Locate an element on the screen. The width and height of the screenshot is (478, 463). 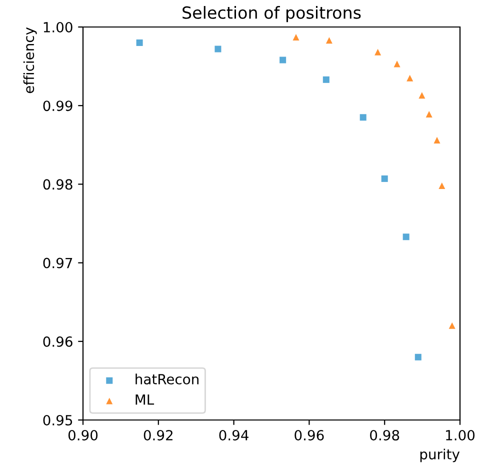
x-tick-label: 0.96 is located at coordinates (309, 435).